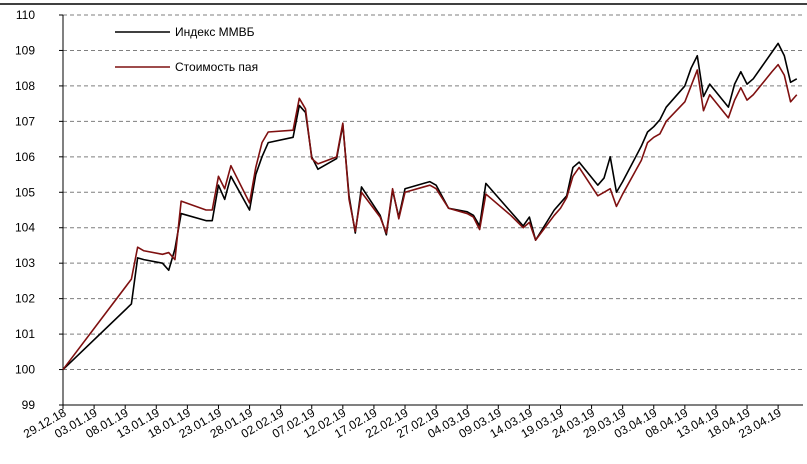 The width and height of the screenshot is (807, 464). What do you see at coordinates (29, 405) in the screenshot?
I see `y-tick-label: 99` at bounding box center [29, 405].